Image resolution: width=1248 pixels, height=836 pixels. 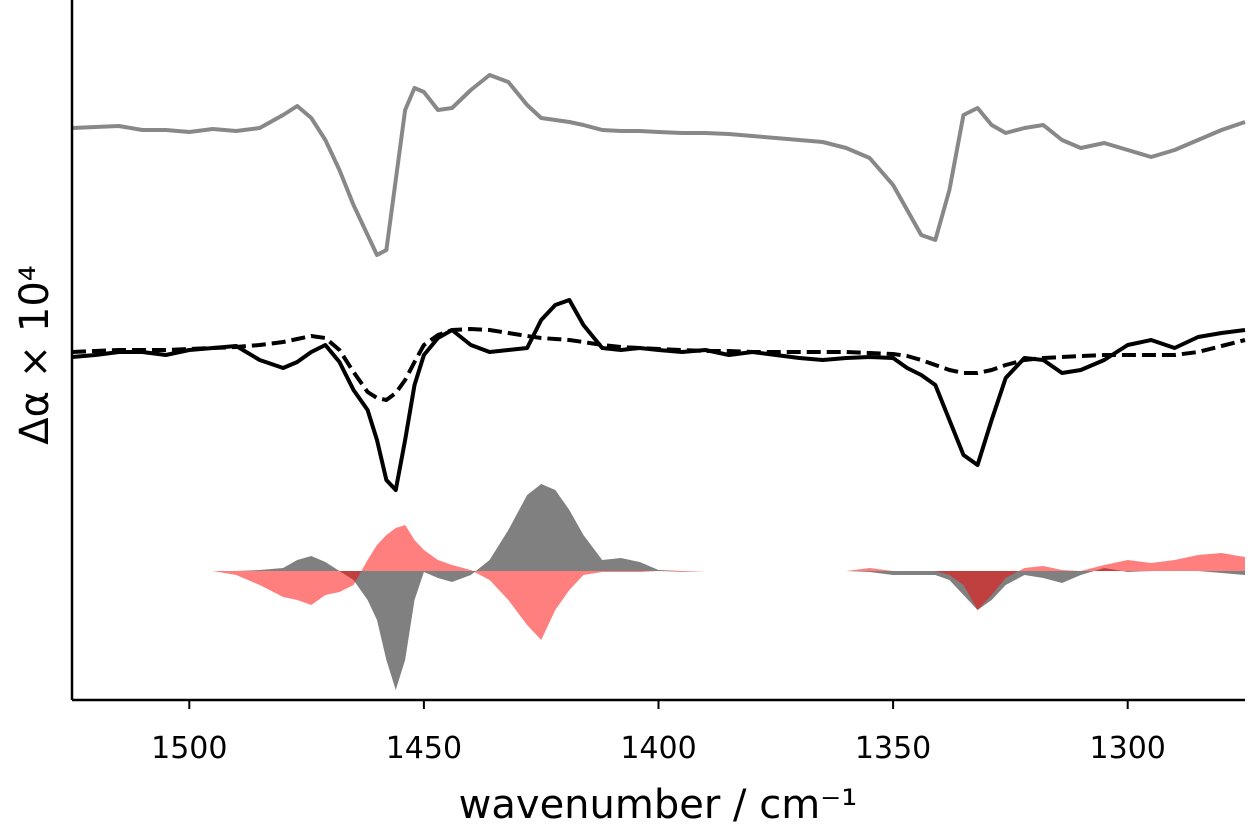 What do you see at coordinates (893, 748) in the screenshot?
I see `x-tick-label: 1350` at bounding box center [893, 748].